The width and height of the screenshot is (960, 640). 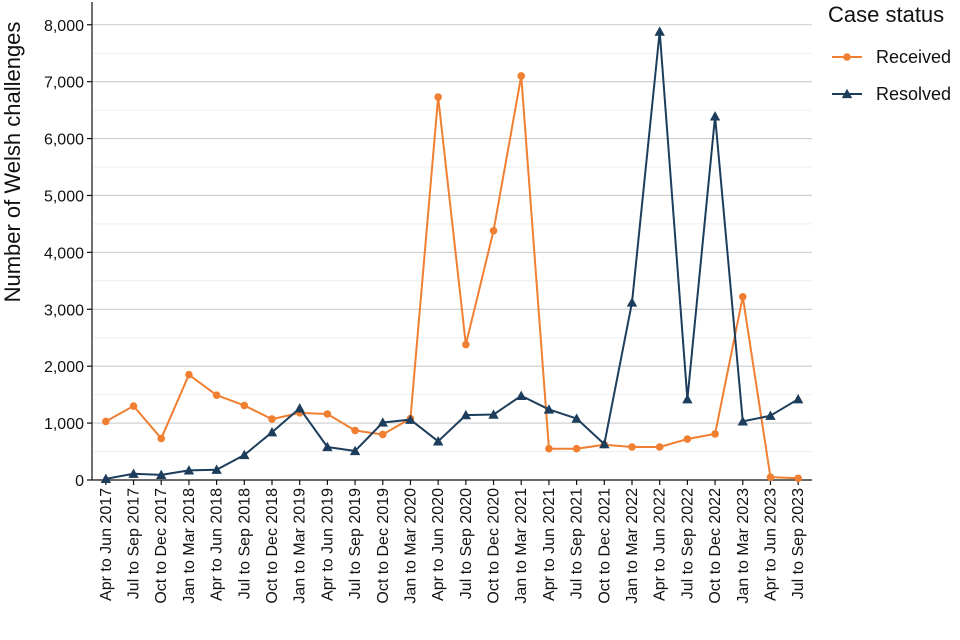 What do you see at coordinates (64, 26) in the screenshot?
I see `y-tick-label: 8,000` at bounding box center [64, 26].